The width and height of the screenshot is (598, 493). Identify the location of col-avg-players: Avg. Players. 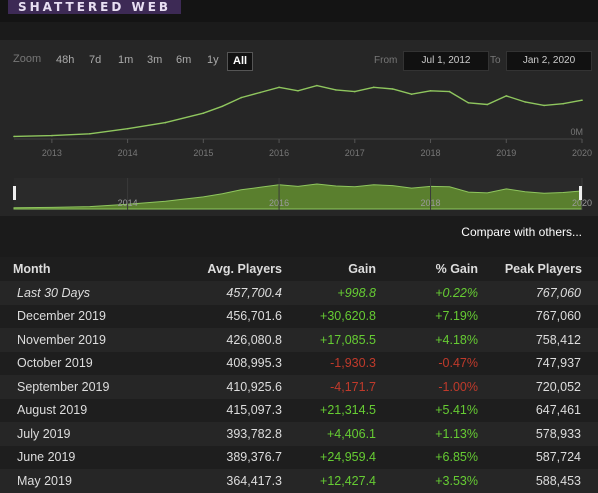
(217, 269).